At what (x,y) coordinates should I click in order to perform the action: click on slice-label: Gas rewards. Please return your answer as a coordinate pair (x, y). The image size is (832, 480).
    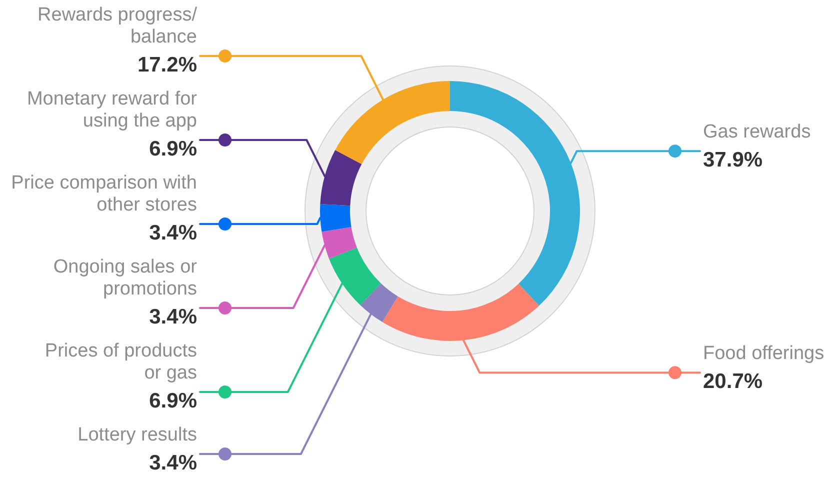
    Looking at the image, I should click on (757, 132).